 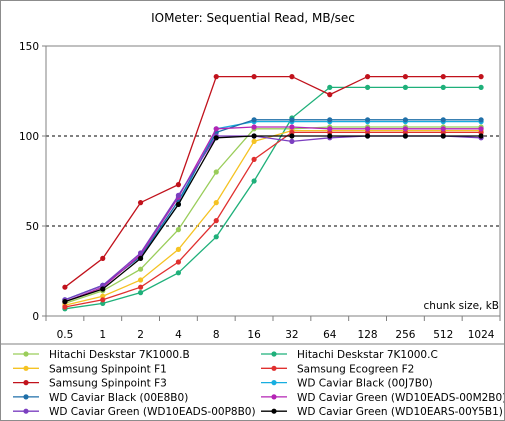 I want to click on legend-label: WD Caviar Black (00J7B0), so click(x=365, y=384).